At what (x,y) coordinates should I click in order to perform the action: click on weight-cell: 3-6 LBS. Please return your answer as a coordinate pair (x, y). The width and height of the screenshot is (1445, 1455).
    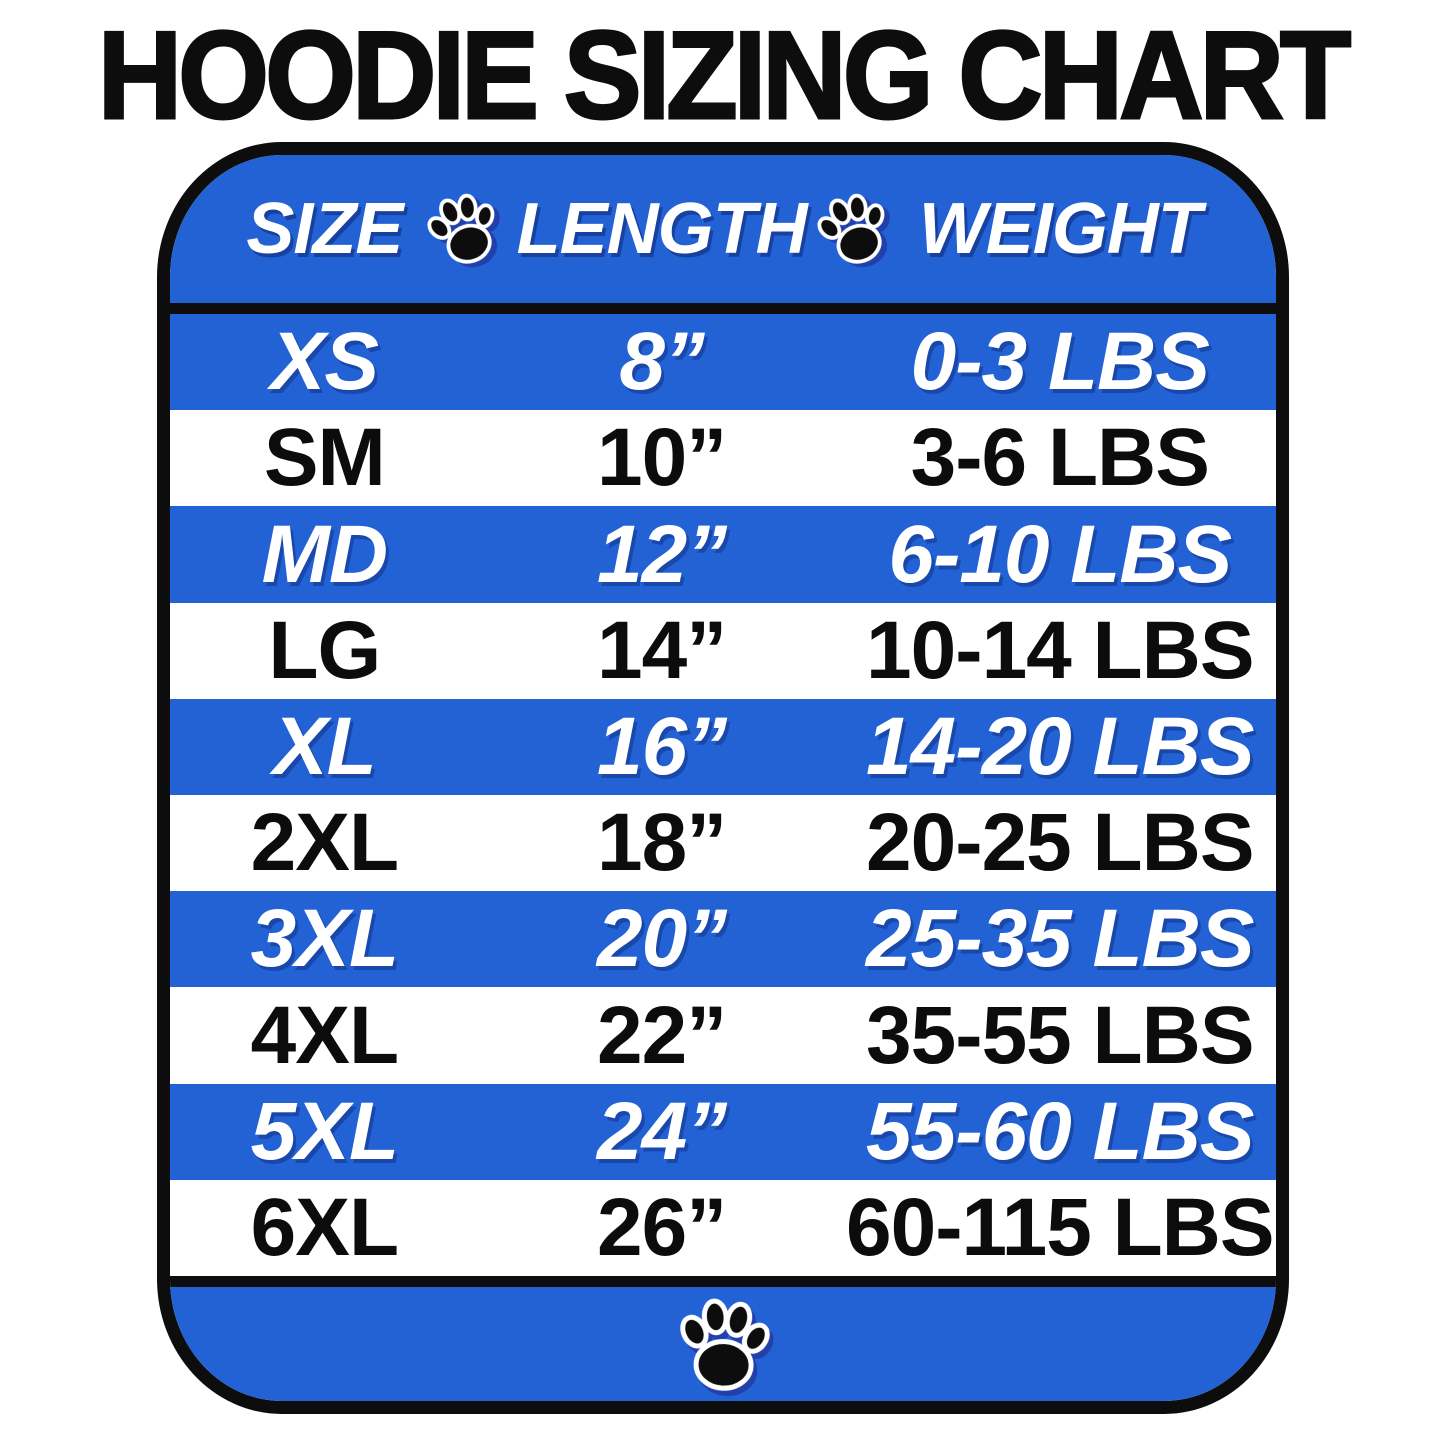
    Looking at the image, I should click on (1060, 458).